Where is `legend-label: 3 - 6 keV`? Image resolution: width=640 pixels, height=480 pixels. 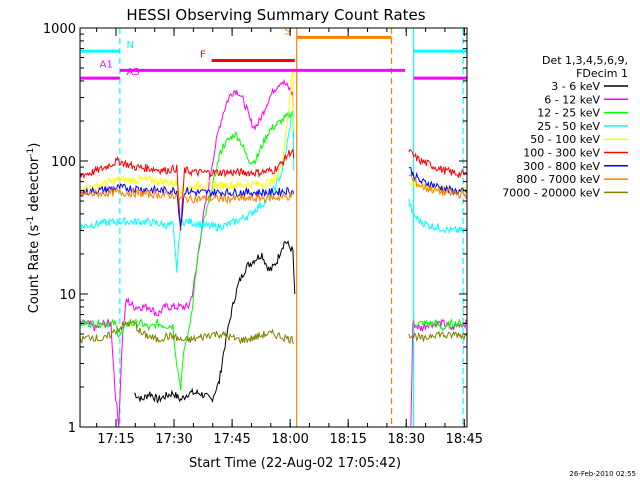 legend-label: 3 - 6 keV is located at coordinates (575, 86).